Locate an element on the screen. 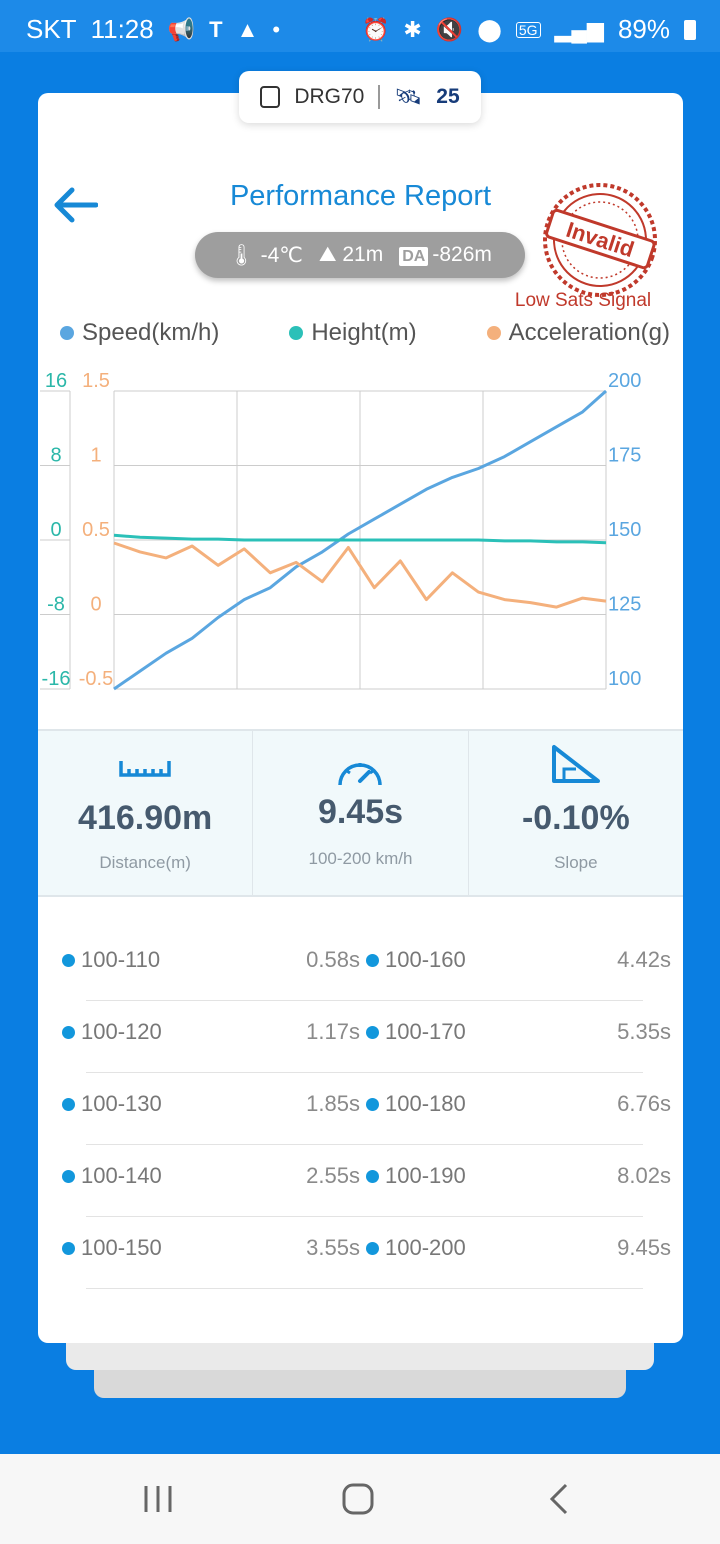 The image size is (720, 1544). y-left-inner-tick-label: -0.5 is located at coordinates (96, 679).